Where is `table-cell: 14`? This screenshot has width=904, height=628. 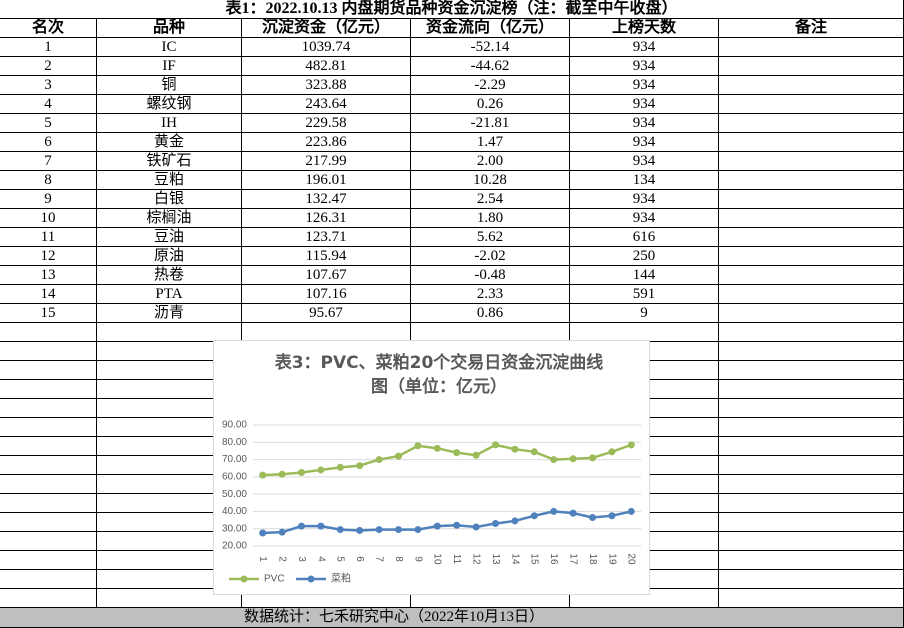
table-cell: 14 is located at coordinates (48, 294).